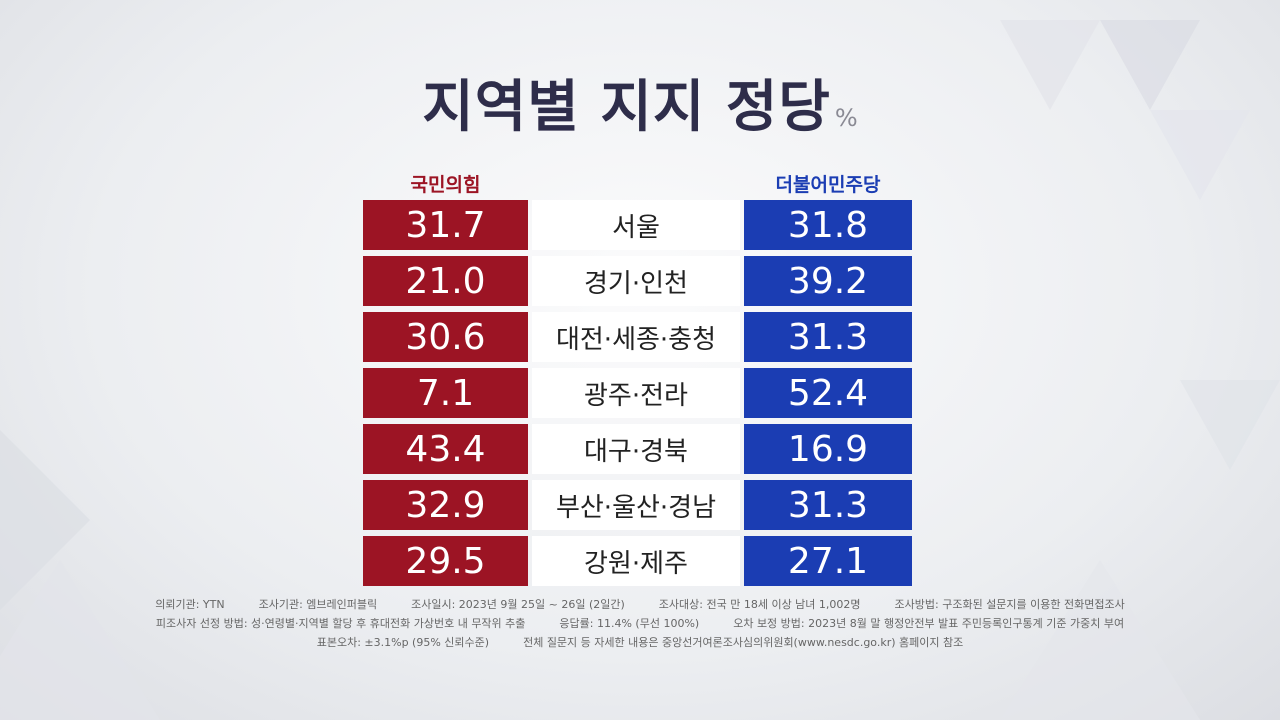 The image size is (1280, 720). I want to click on footnote: 응답률: 11.4% (무선 100%), so click(629, 623).